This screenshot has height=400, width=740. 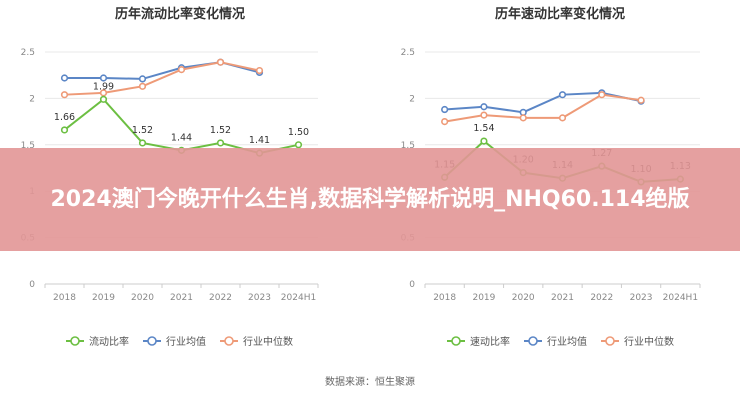 I want to click on data-label: 1.44, so click(x=181, y=137).